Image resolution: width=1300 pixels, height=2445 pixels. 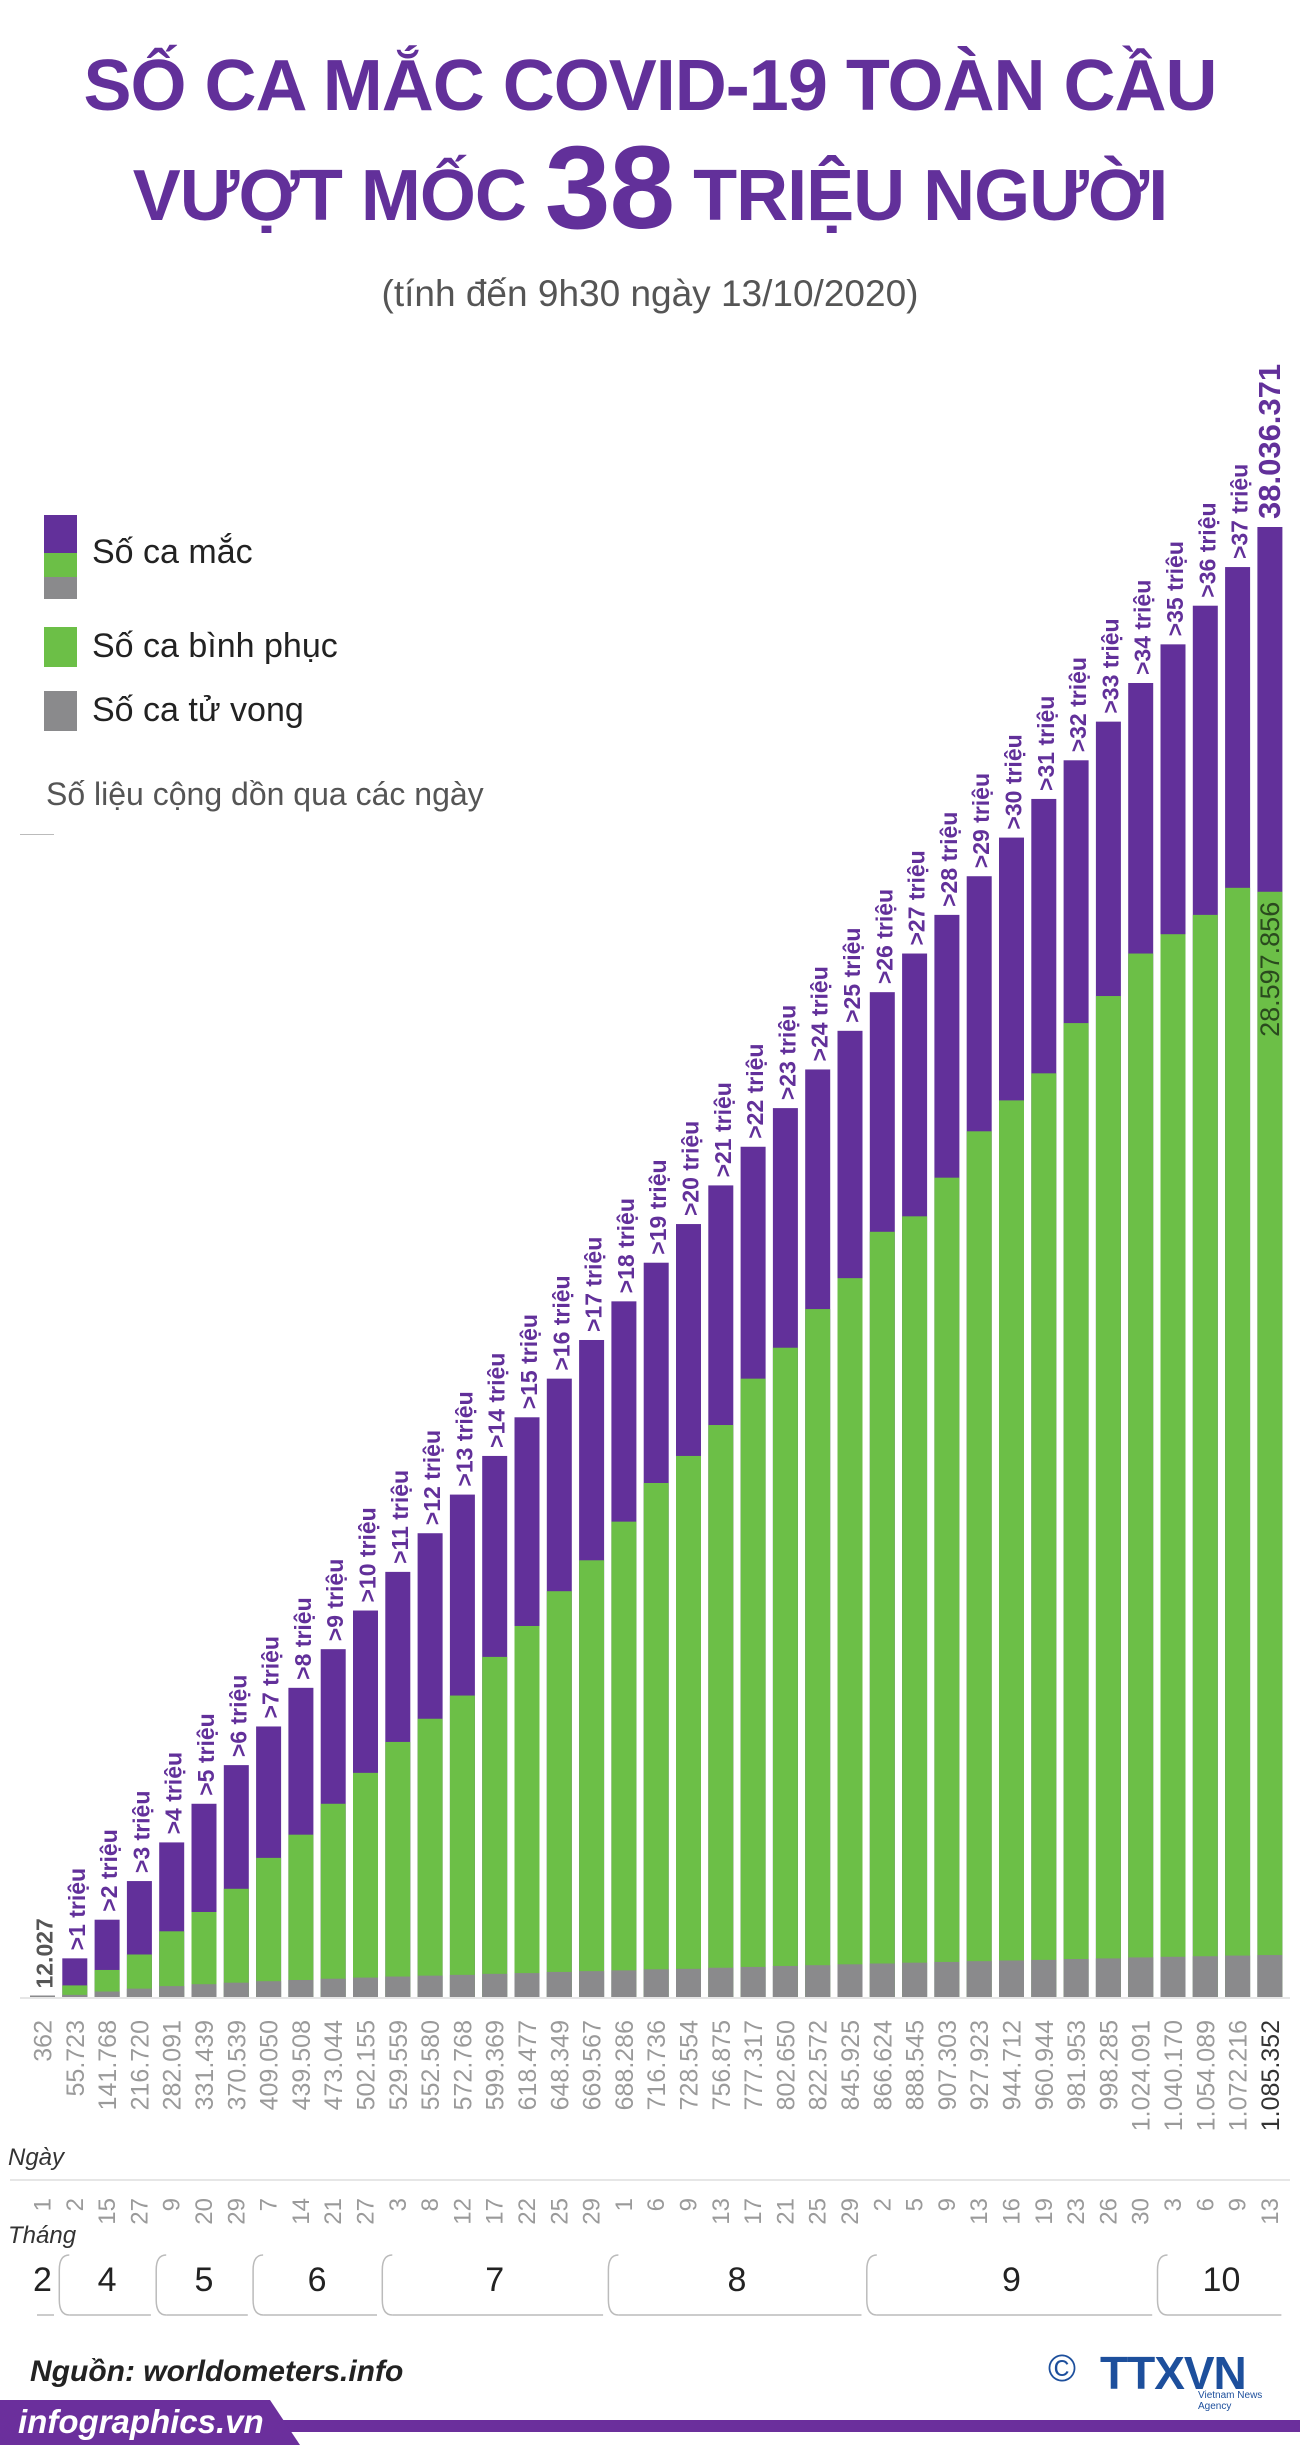 I want to click on bar-top-label: >3 triệu, so click(x=141, y=1832).